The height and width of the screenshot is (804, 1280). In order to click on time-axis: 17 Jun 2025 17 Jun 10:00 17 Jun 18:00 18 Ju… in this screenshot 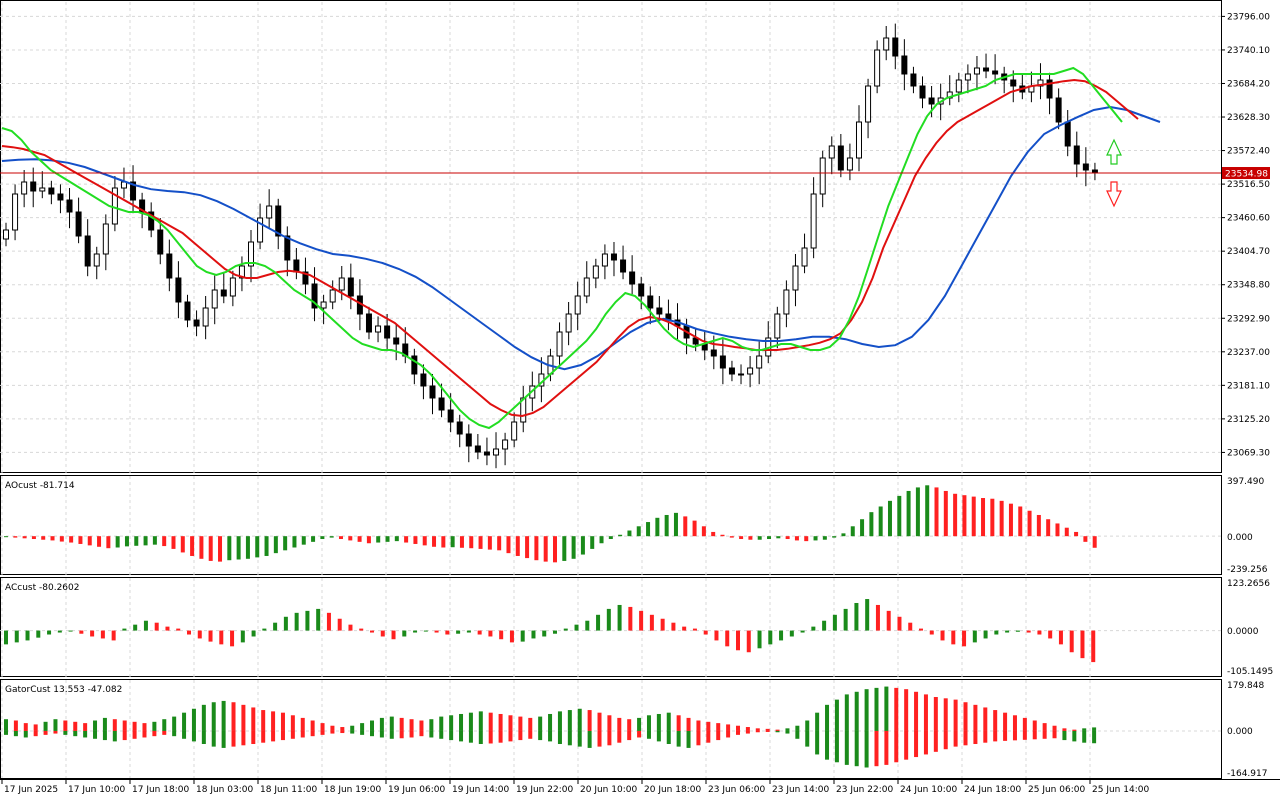, I will do `click(575, 787)`.